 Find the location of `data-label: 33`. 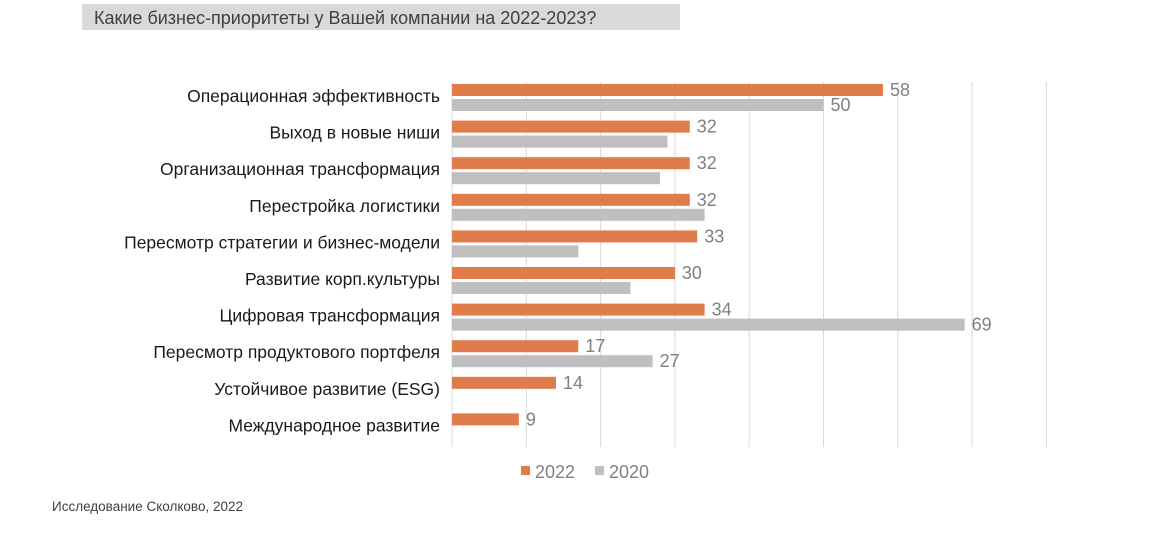

data-label: 33 is located at coordinates (714, 236).